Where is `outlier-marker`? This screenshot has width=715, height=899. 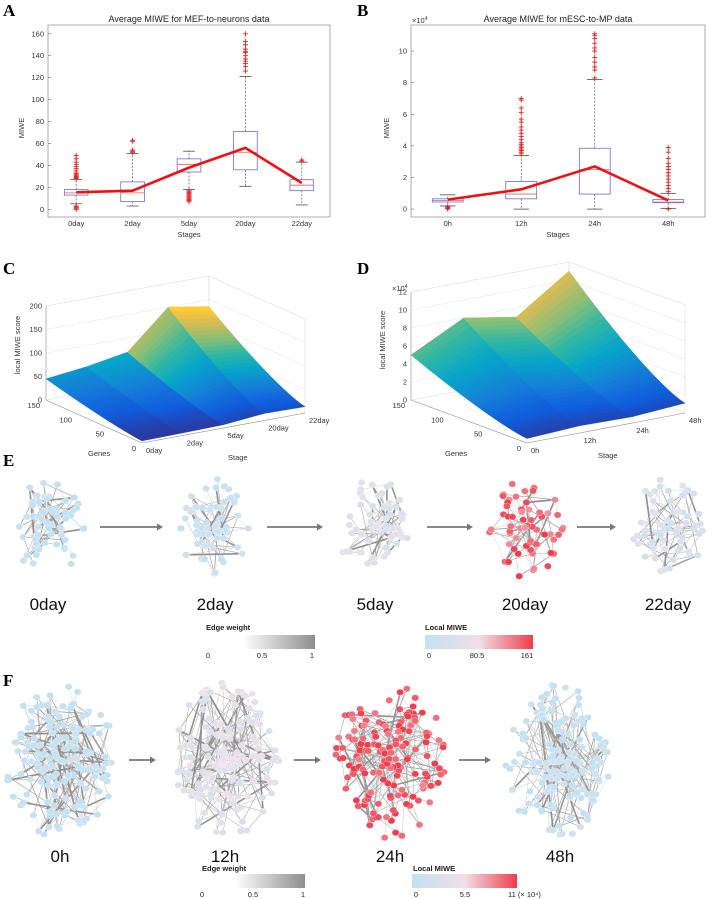 outlier-marker is located at coordinates (668, 147).